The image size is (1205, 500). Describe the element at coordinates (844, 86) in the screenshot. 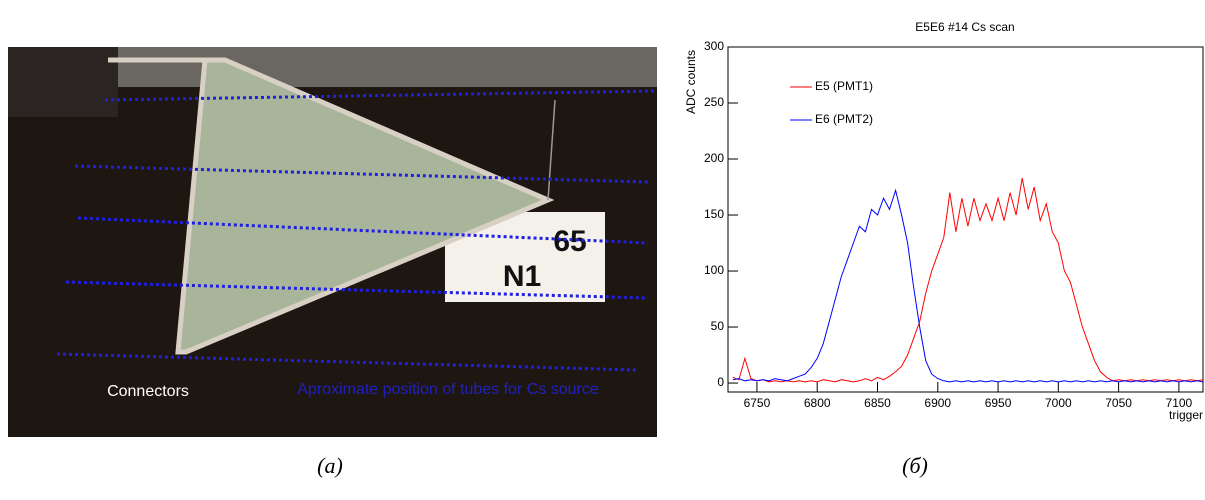

I see `legend-label: E5 (PMT1)` at that location.